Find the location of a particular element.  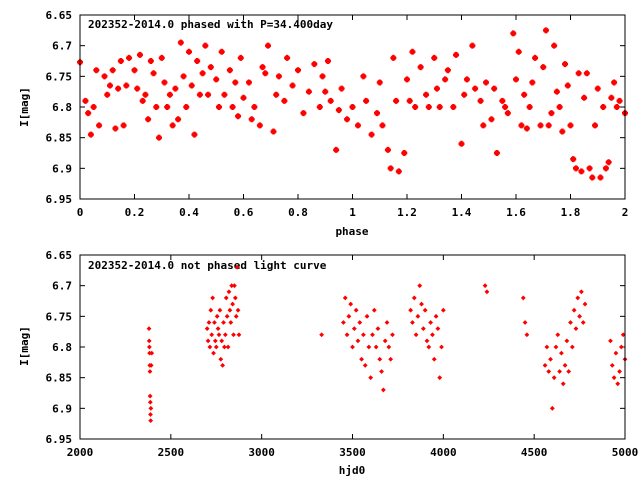

unphased-x-tick-label: 2000 is located at coordinates (80, 452).